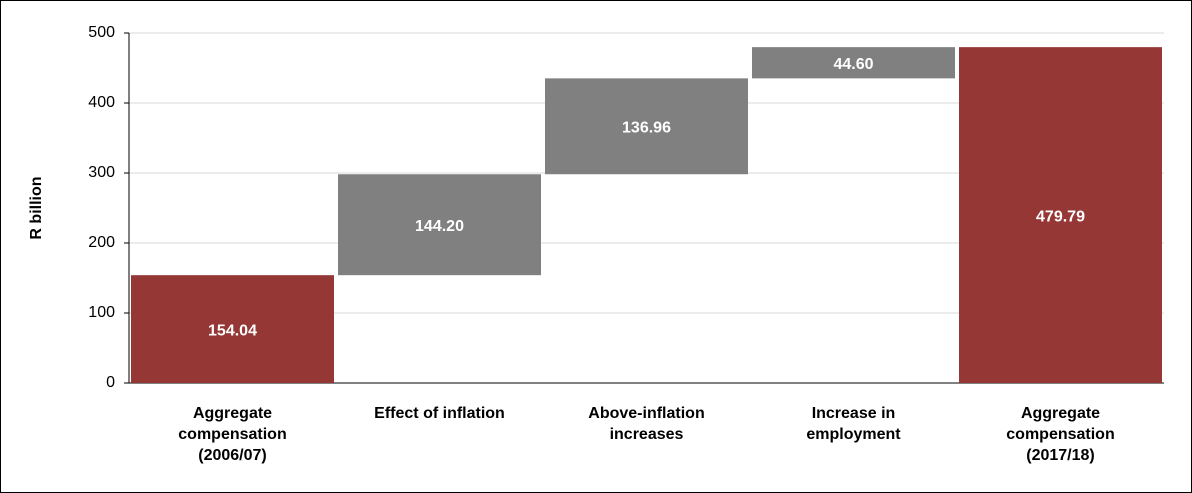  I want to click on y-tick-label: 500, so click(101, 32).